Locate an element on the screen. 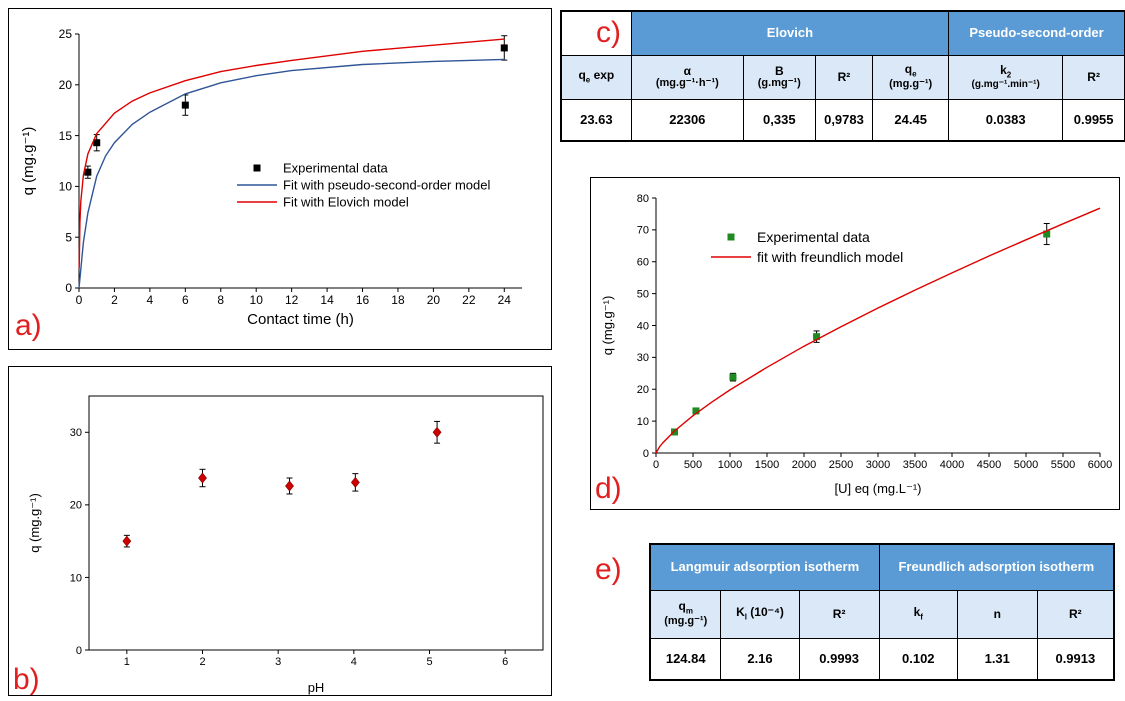  x-tick-label: 16 is located at coordinates (363, 300).